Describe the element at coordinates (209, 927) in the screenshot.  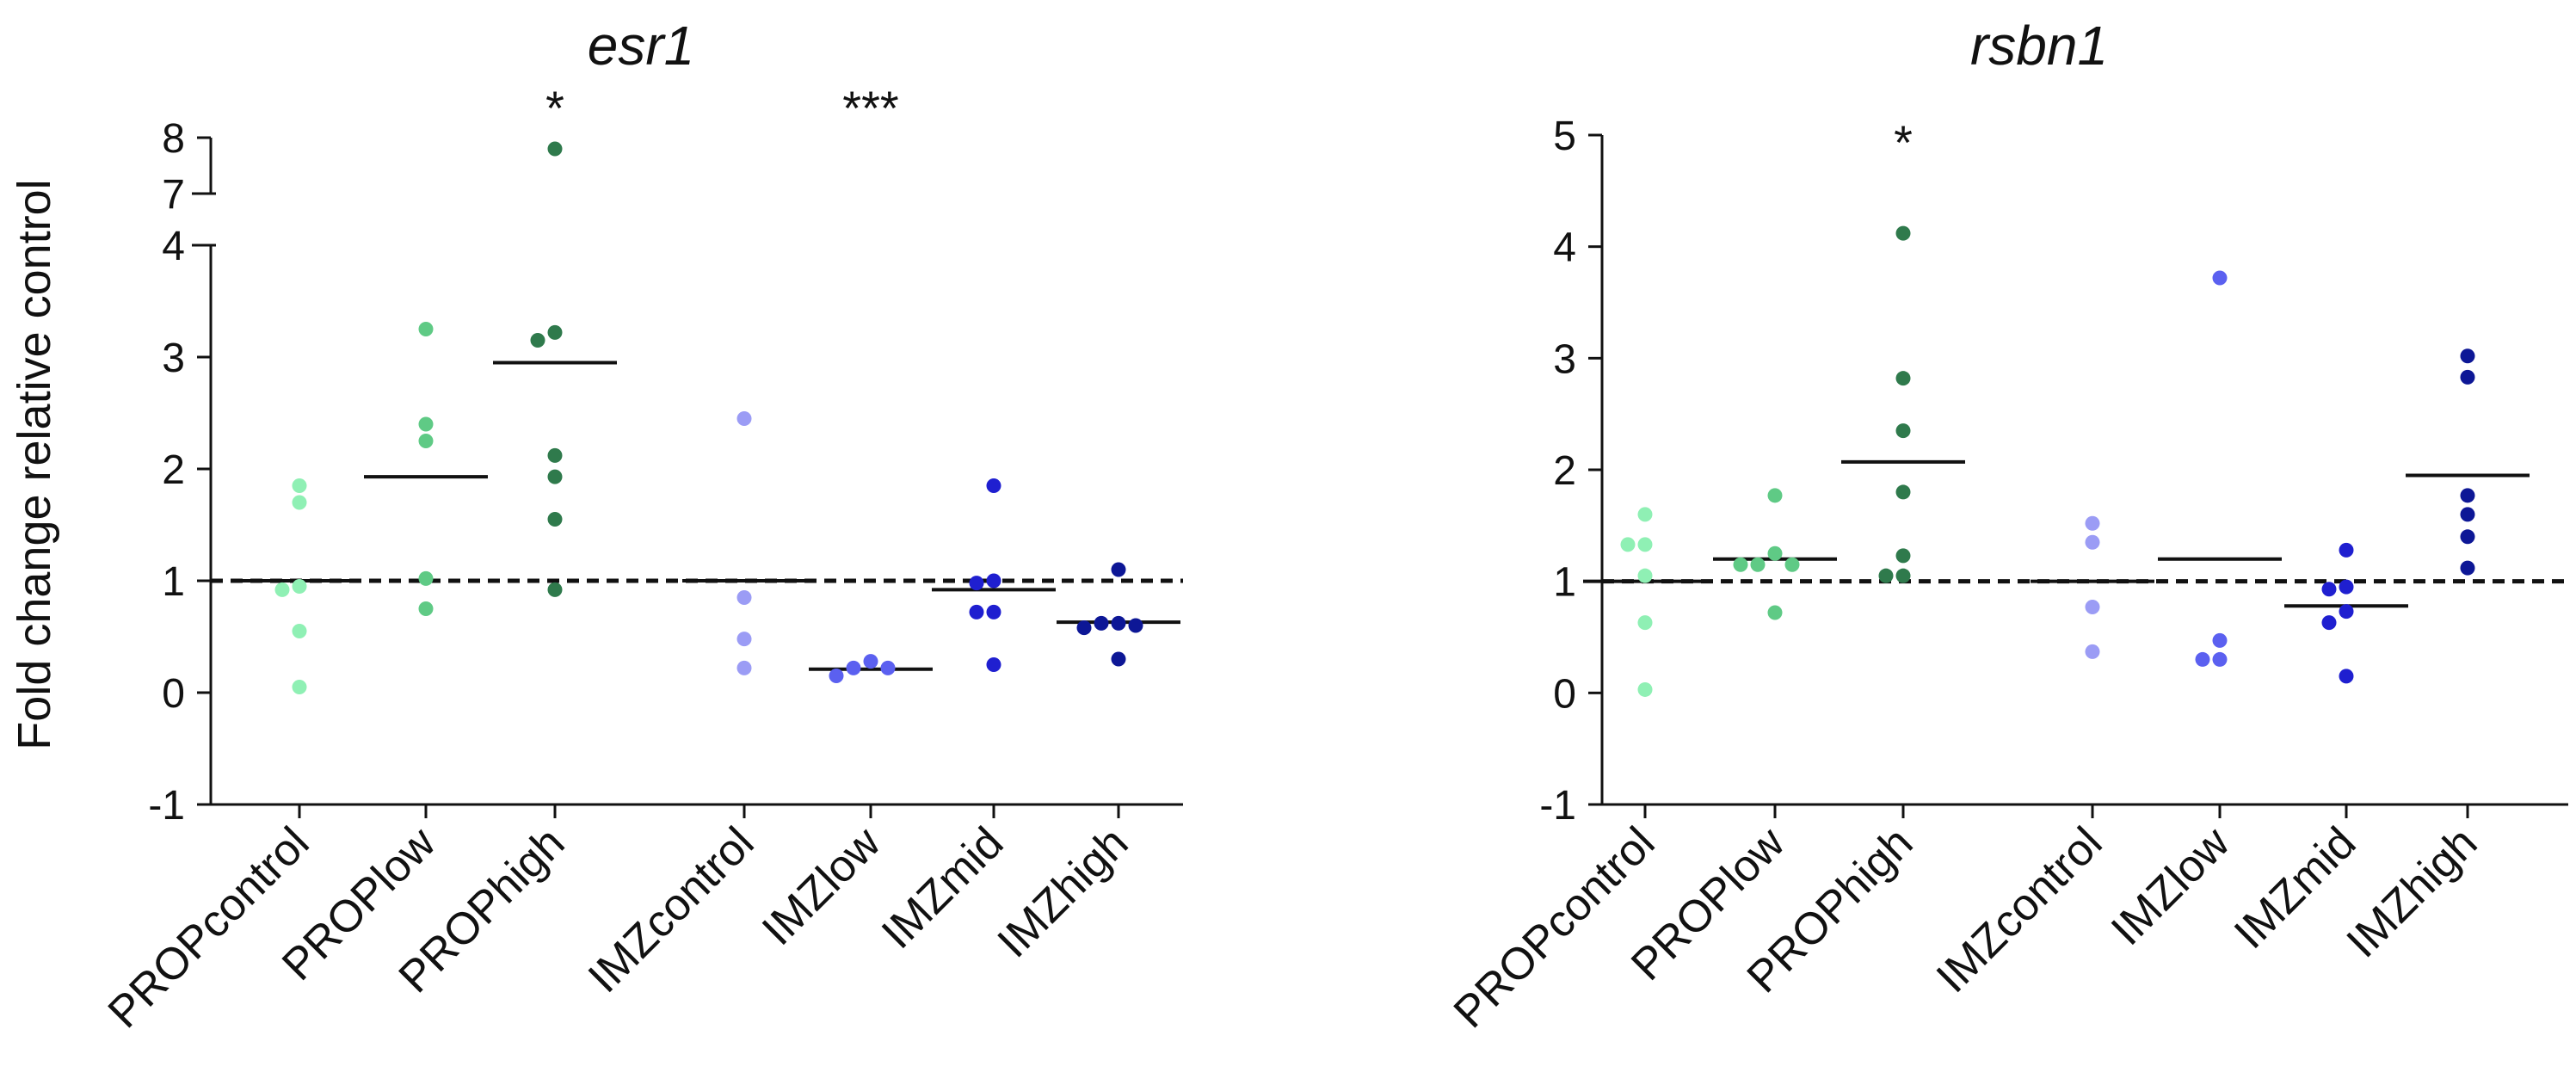
I see `x-tick-label: PROPcontrol` at that location.